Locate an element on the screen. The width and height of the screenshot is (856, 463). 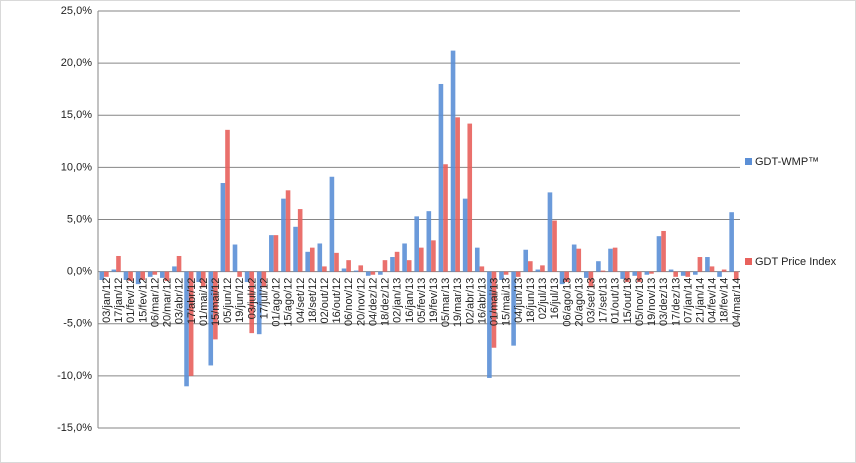
x-tick-label: 06/ago/13 is located at coordinates (567, 302).